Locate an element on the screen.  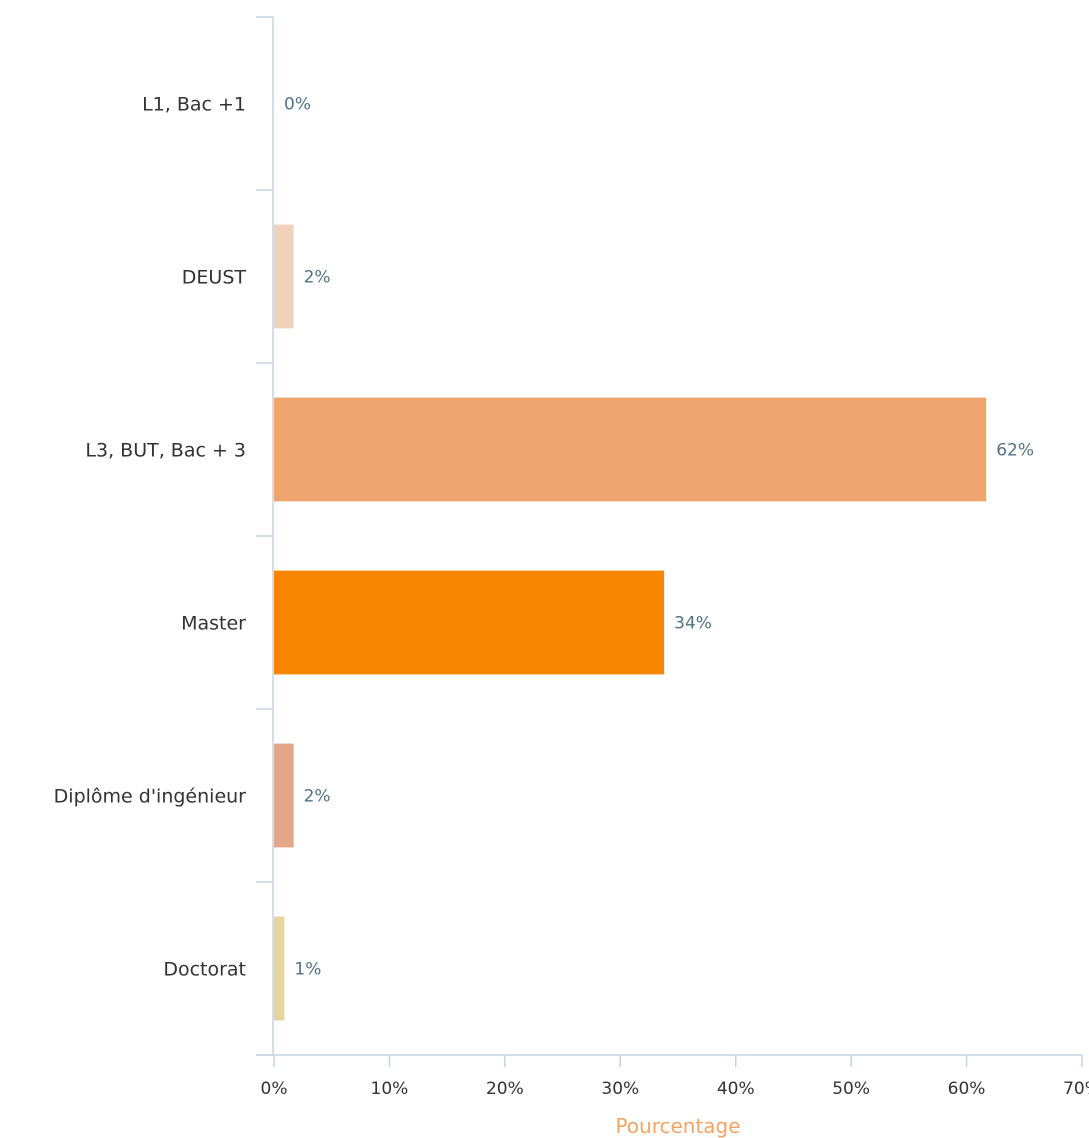
category-label: Doctorat is located at coordinates (204, 970).